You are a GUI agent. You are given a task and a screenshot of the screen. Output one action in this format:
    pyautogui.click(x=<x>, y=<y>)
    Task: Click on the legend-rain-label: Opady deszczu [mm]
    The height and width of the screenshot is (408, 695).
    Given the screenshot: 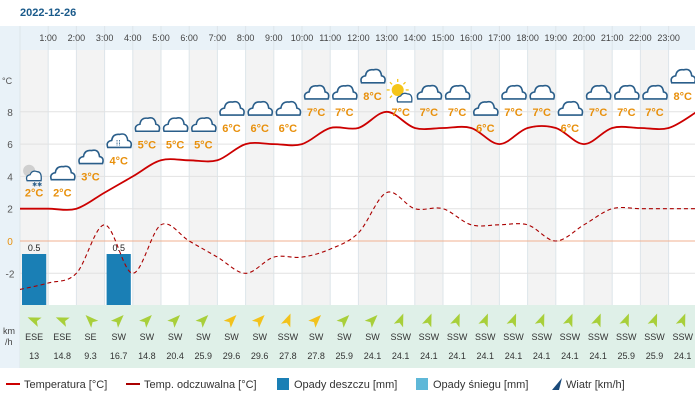 What is the action you would take?
    pyautogui.click(x=345, y=385)
    